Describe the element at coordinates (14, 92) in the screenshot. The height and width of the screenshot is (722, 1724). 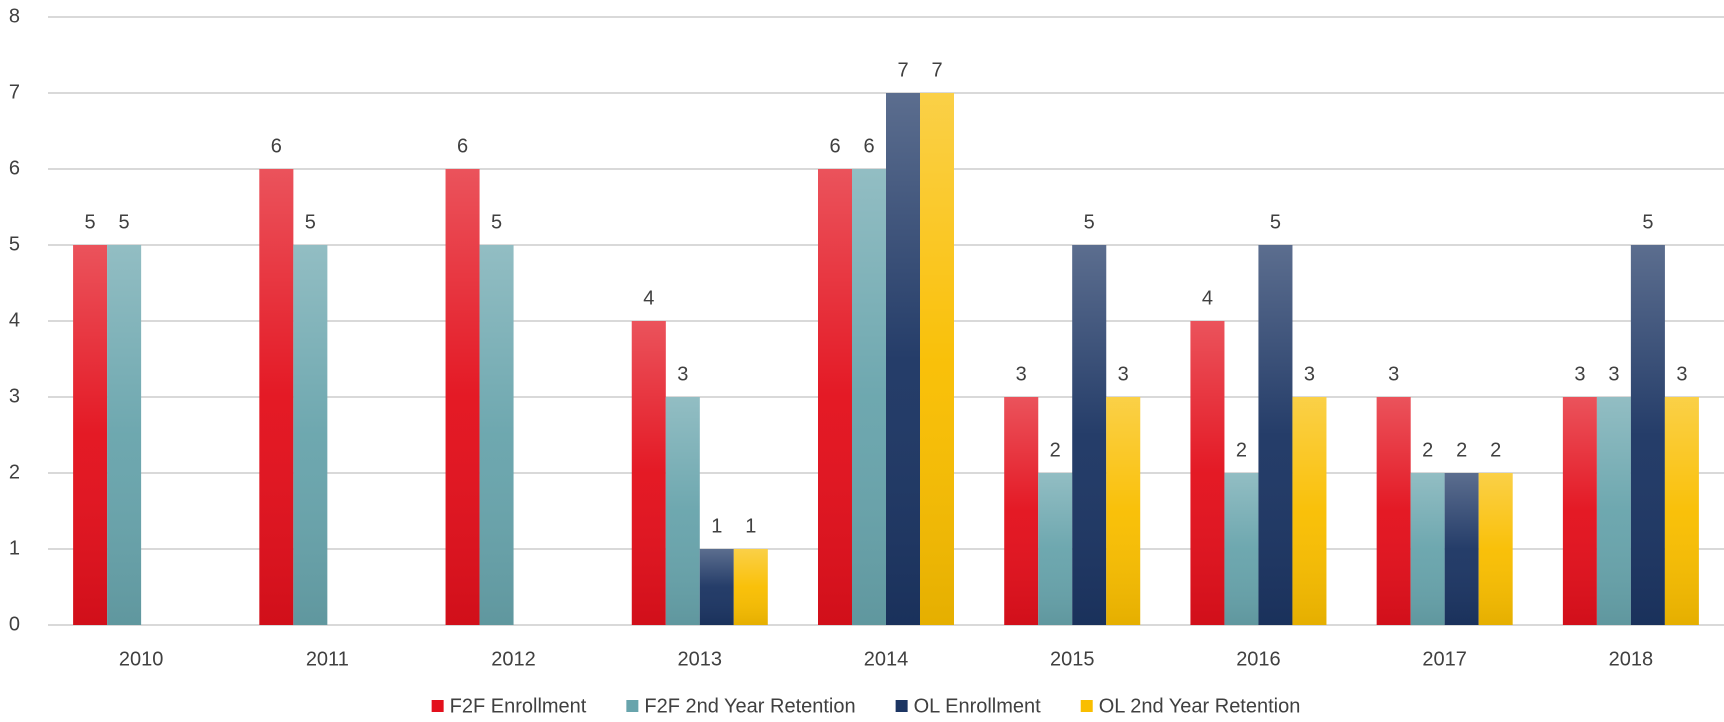
I see `y-tick-label: 7` at that location.